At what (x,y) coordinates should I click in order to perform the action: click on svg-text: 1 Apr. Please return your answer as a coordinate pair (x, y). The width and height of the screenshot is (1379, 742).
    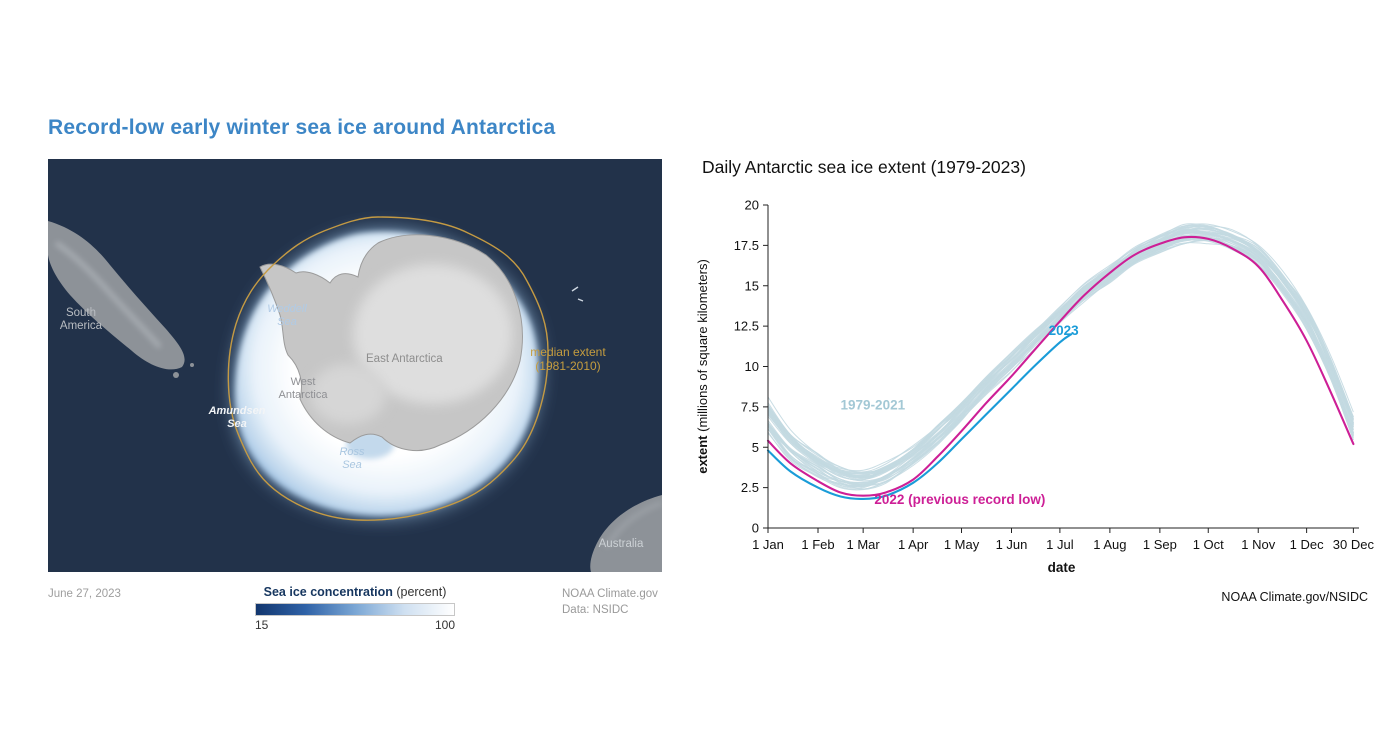
    Looking at the image, I should click on (913, 544).